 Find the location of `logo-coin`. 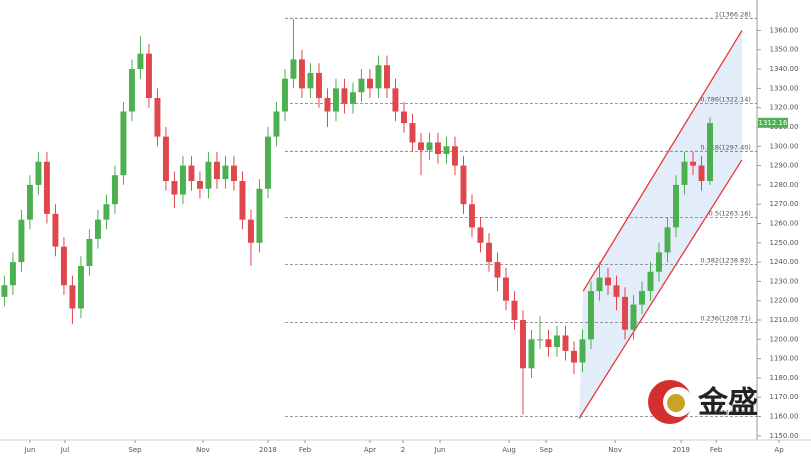

logo-coin is located at coordinates (676, 403).